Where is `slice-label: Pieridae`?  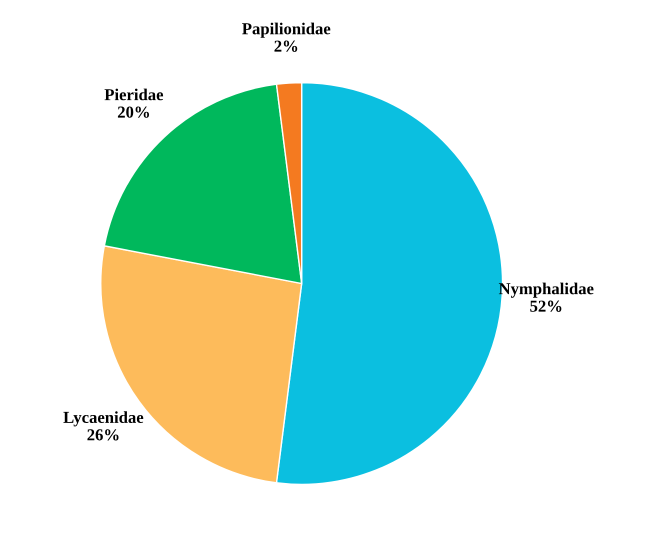
slice-label: Pieridae is located at coordinates (134, 94).